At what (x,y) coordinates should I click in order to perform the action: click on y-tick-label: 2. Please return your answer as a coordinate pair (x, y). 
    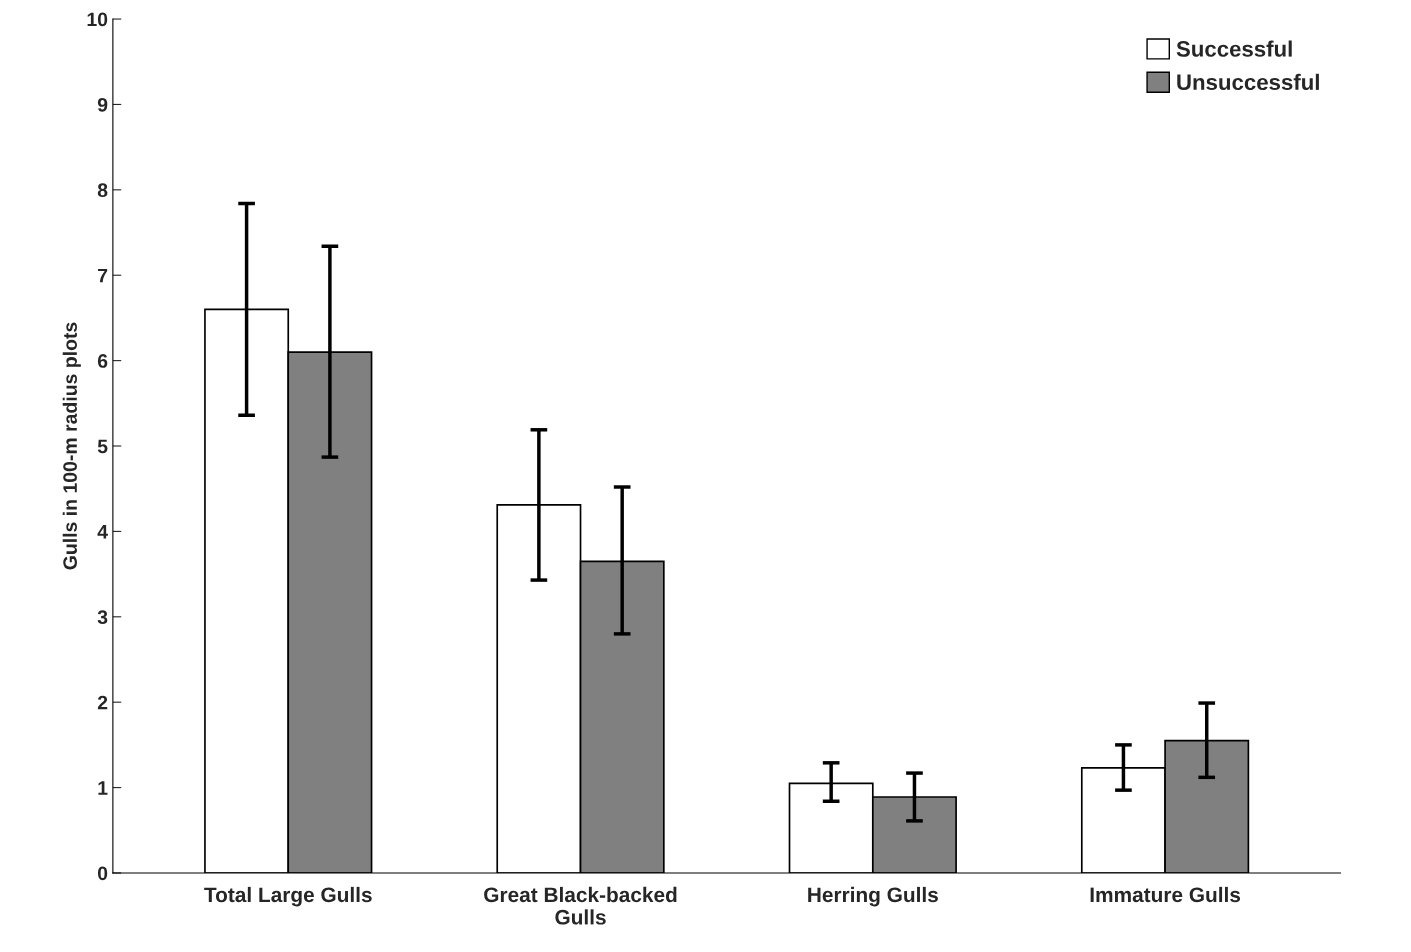
    Looking at the image, I should click on (102, 702).